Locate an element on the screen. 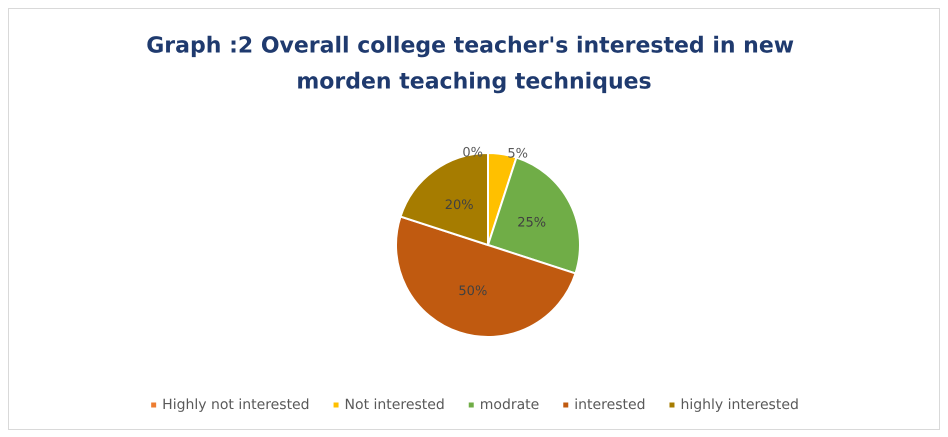 This screenshot has height=437, width=948. legend-label: modrate is located at coordinates (510, 405).